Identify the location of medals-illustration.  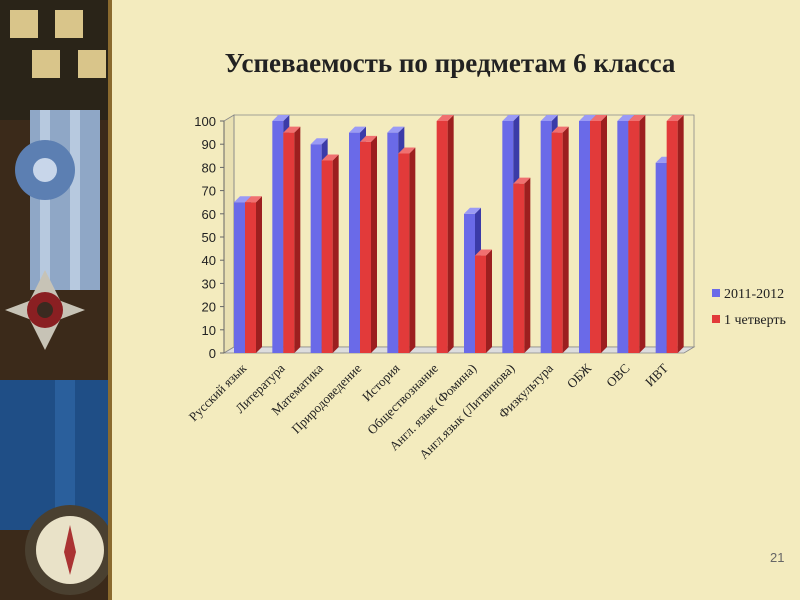
(54, 300).